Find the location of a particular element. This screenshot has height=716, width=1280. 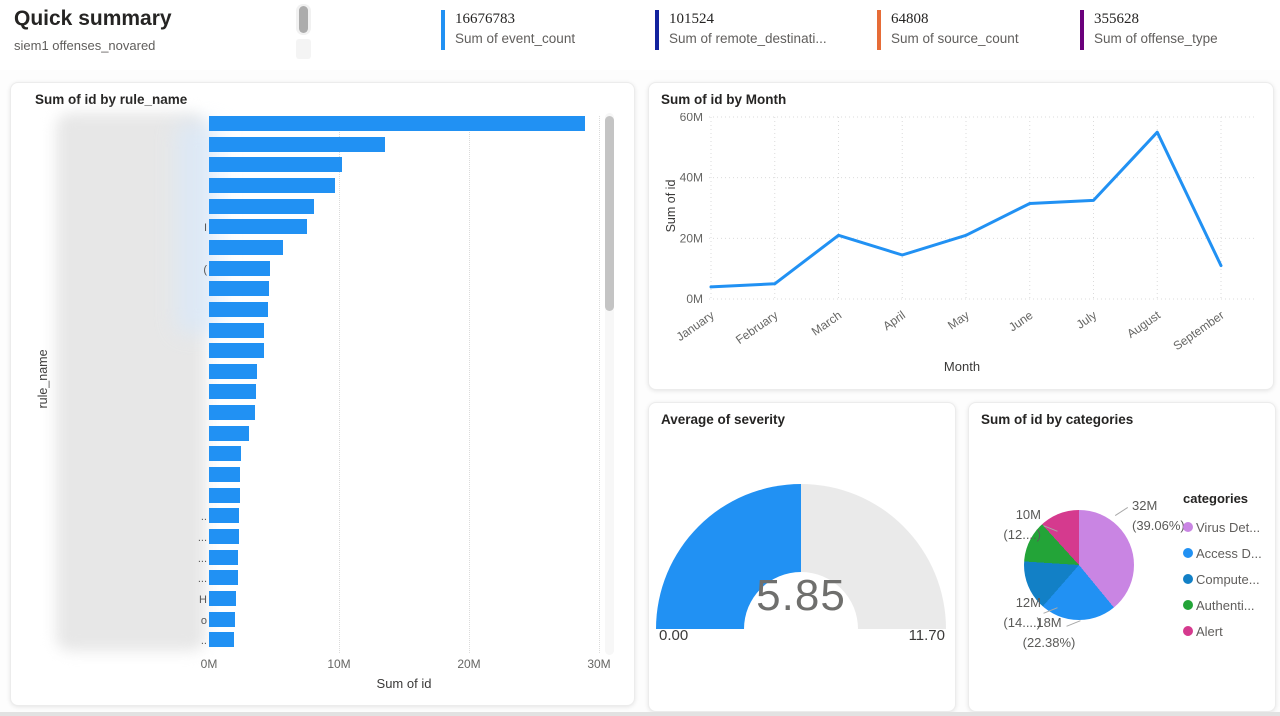

line-series is located at coordinates (966, 209).